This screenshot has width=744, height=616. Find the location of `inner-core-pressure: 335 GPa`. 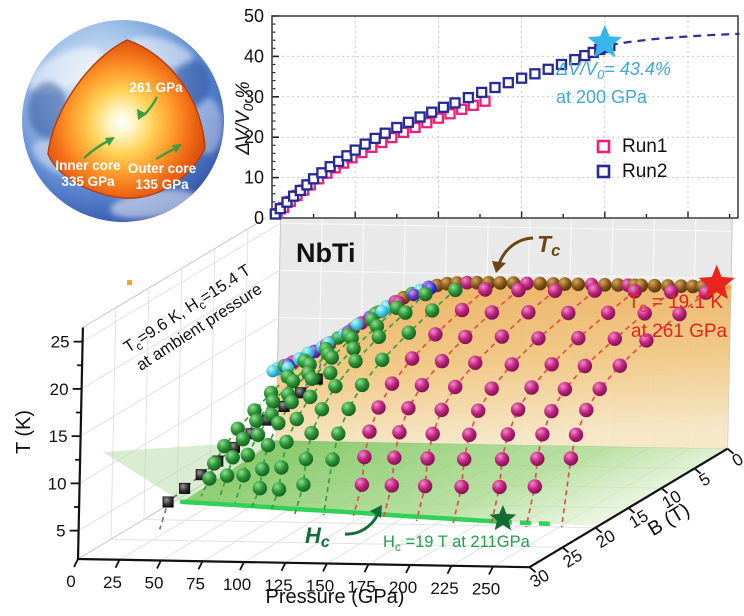

inner-core-pressure: 335 GPa is located at coordinates (88, 181).